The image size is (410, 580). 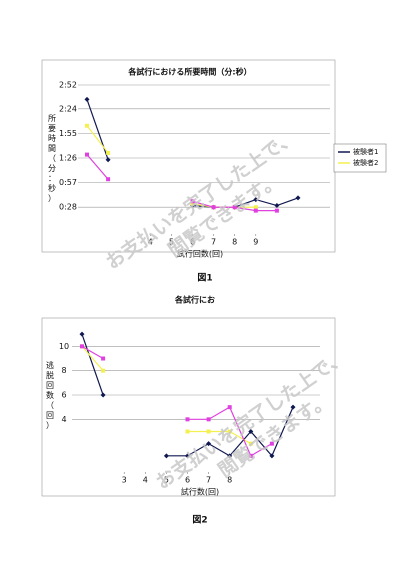 What do you see at coordinates (68, 133) in the screenshot?
I see `y-tick-label: 1:55` at bounding box center [68, 133].